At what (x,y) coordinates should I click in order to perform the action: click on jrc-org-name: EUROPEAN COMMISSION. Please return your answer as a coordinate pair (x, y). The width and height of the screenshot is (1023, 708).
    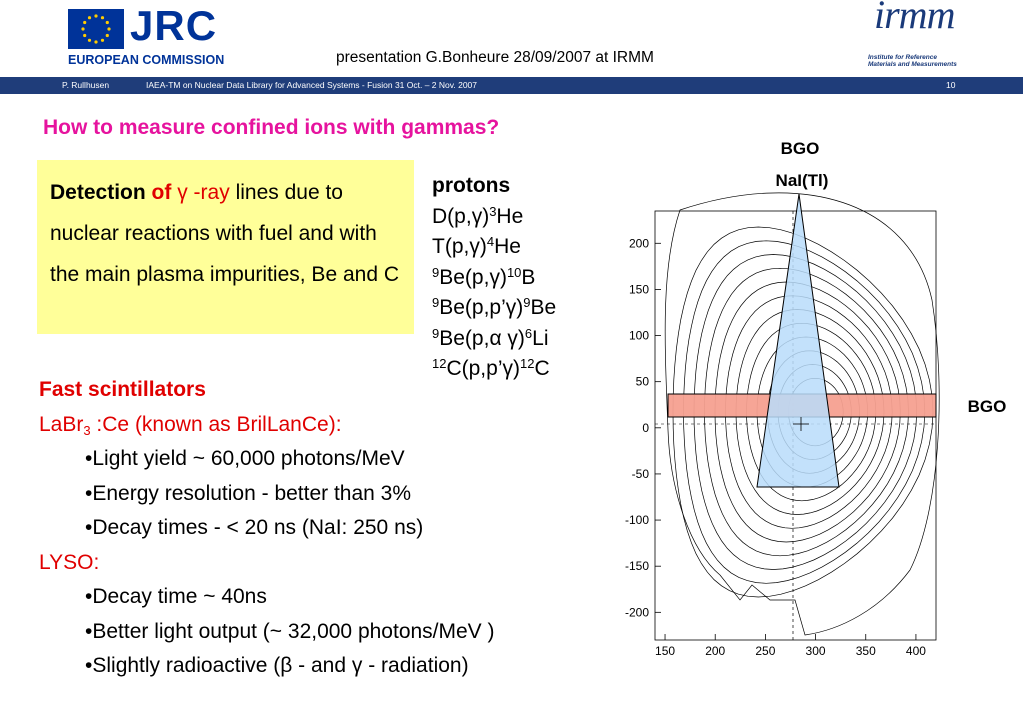
    Looking at the image, I should click on (146, 60).